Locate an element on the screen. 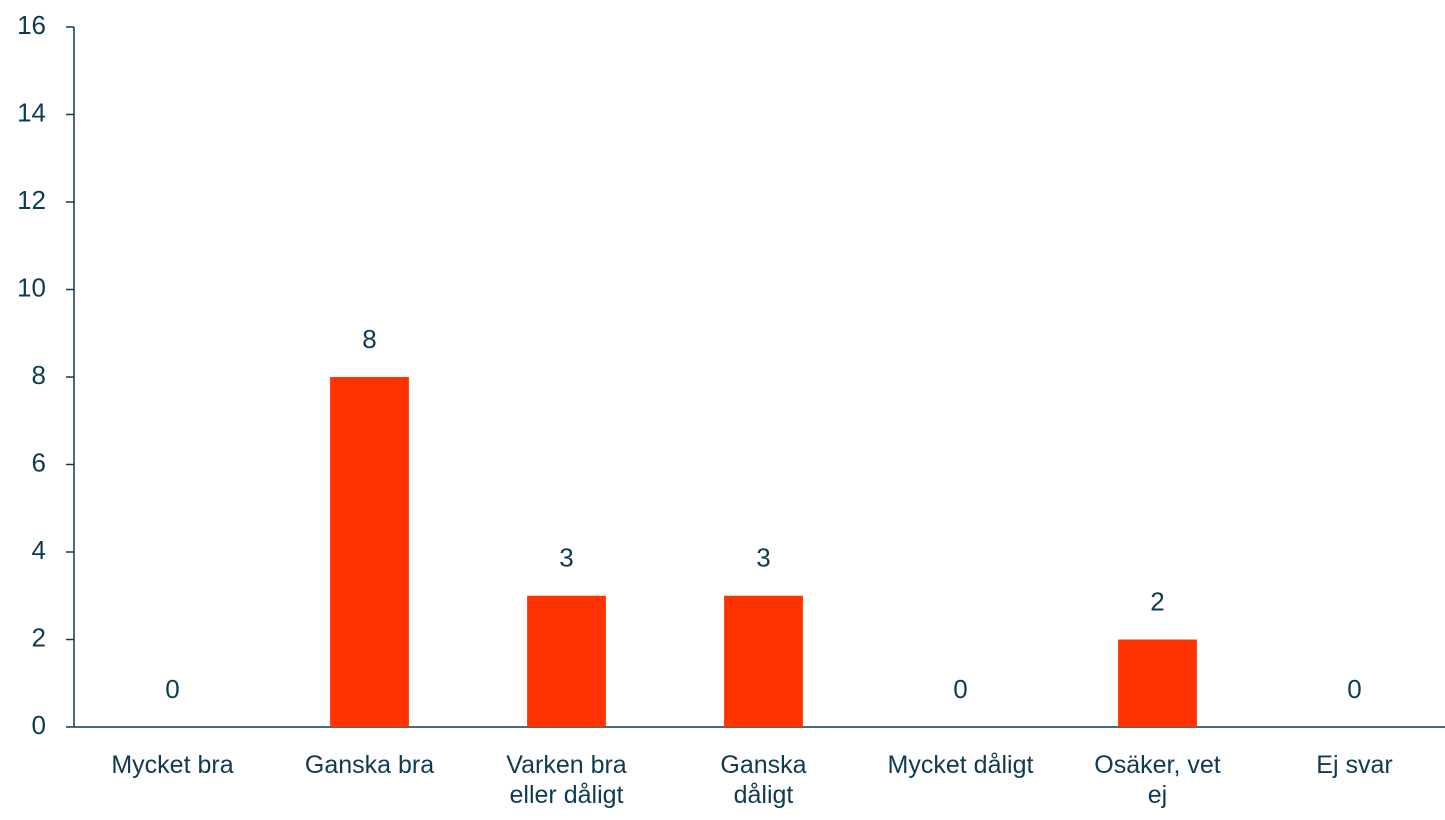 This screenshot has width=1445, height=820. y-tick-label: 8 is located at coordinates (39, 375).